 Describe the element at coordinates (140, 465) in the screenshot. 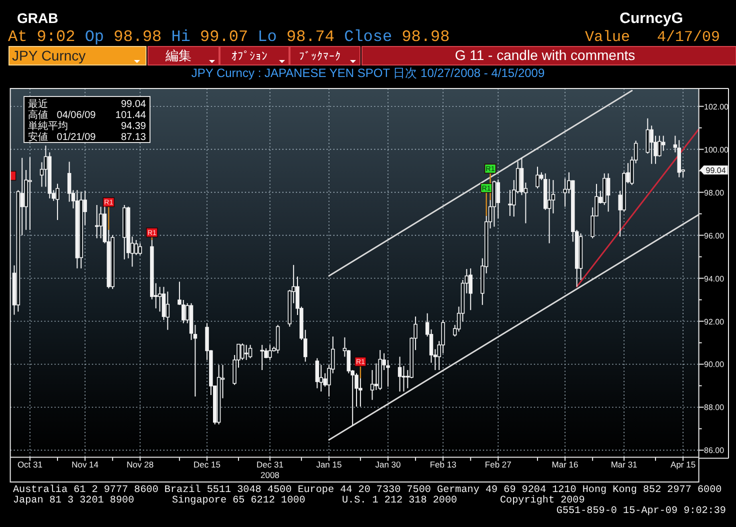

I see `x-tick-label: Nov 28` at that location.